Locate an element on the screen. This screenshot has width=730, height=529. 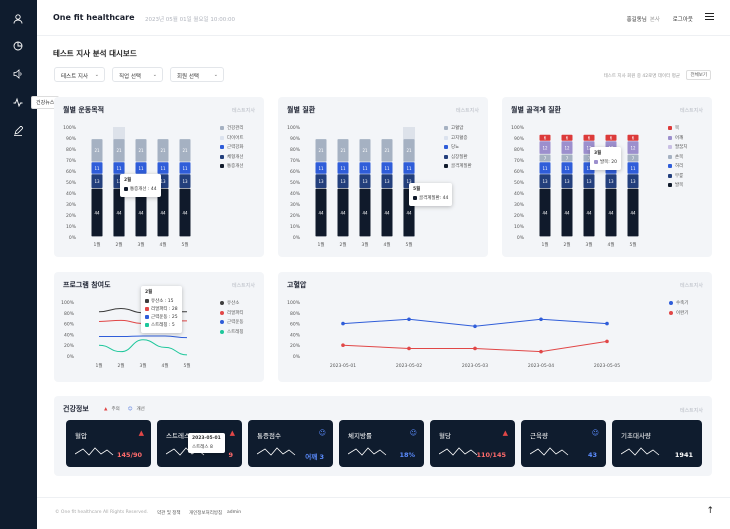
terms-link: 약관 및 정책 is located at coordinates (169, 513).